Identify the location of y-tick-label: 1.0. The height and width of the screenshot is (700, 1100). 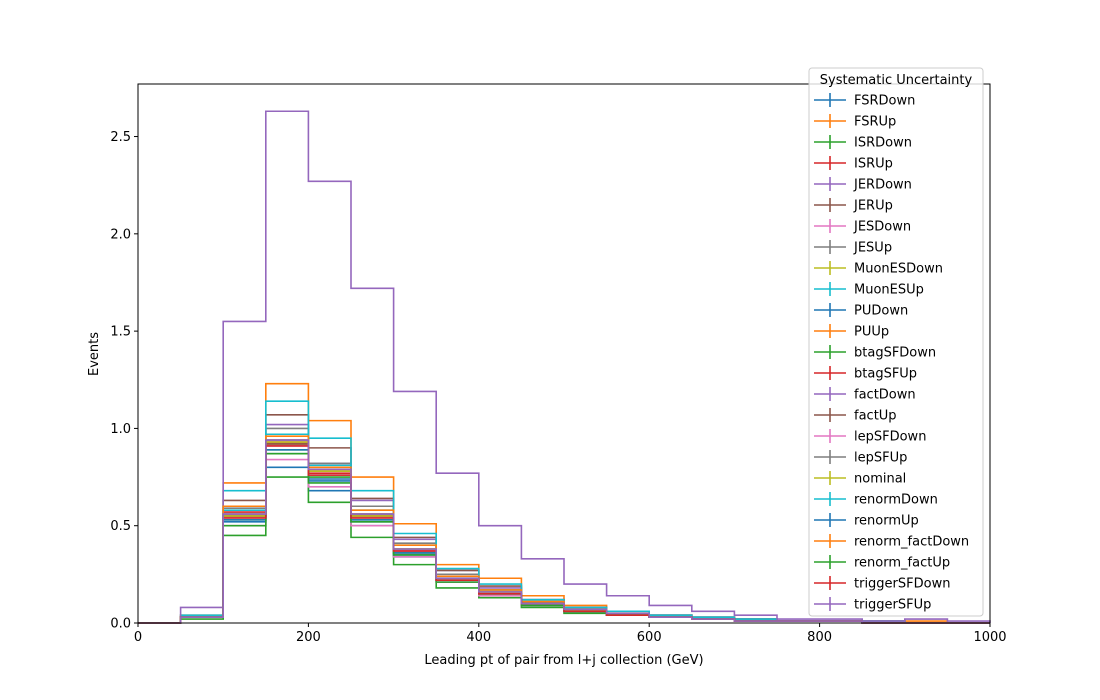
(120, 429).